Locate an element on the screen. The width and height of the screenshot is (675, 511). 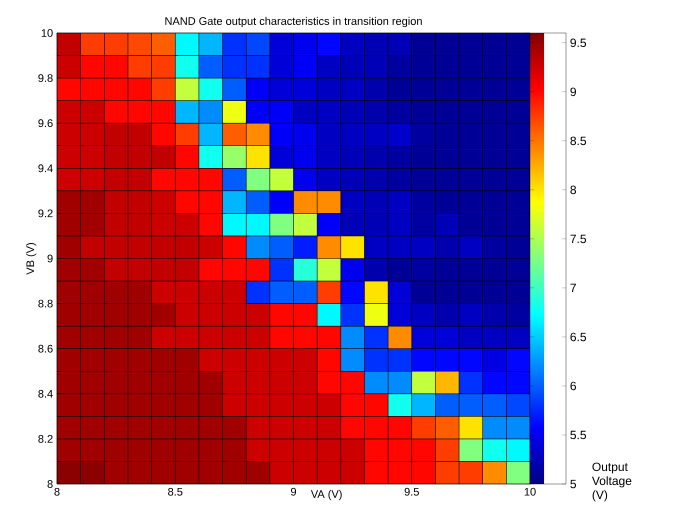
y-axis-title: VB (V) is located at coordinates (31, 258).